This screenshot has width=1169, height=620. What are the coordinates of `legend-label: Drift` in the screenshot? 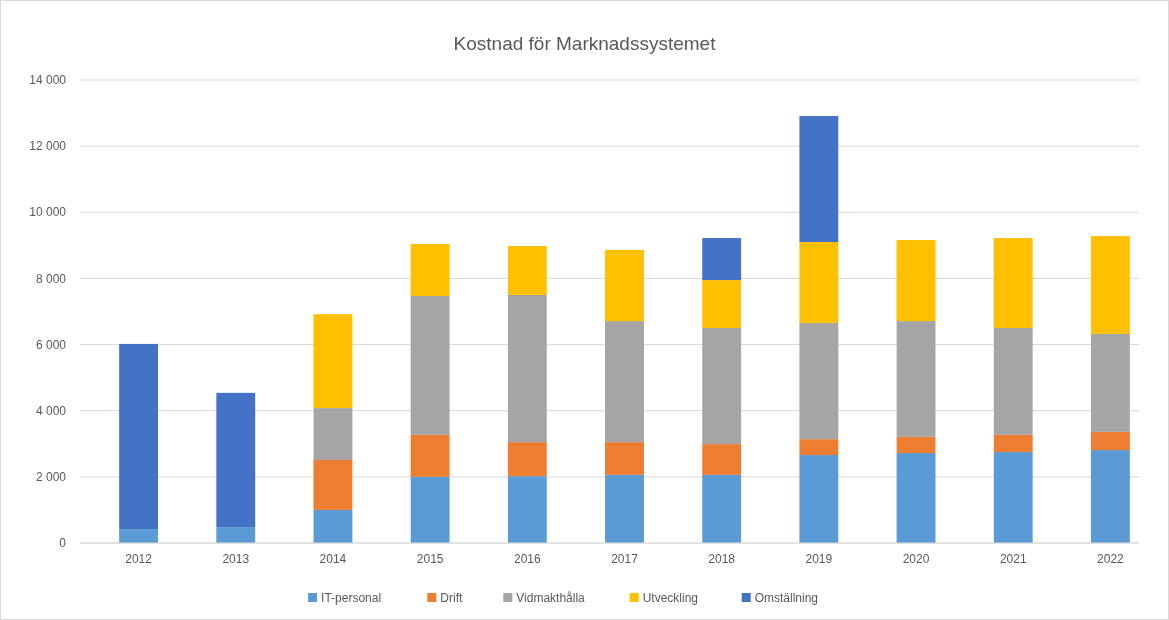 It's located at (451, 598).